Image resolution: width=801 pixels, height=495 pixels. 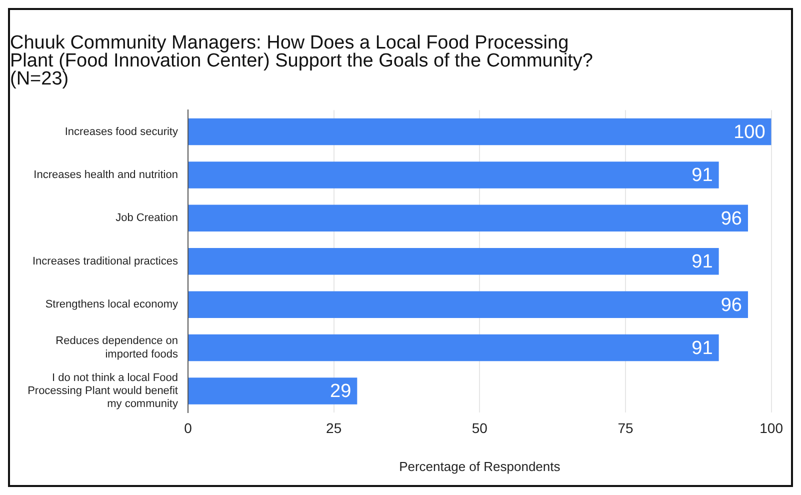 What do you see at coordinates (341, 391) in the screenshot?
I see `data-label: 29` at bounding box center [341, 391].